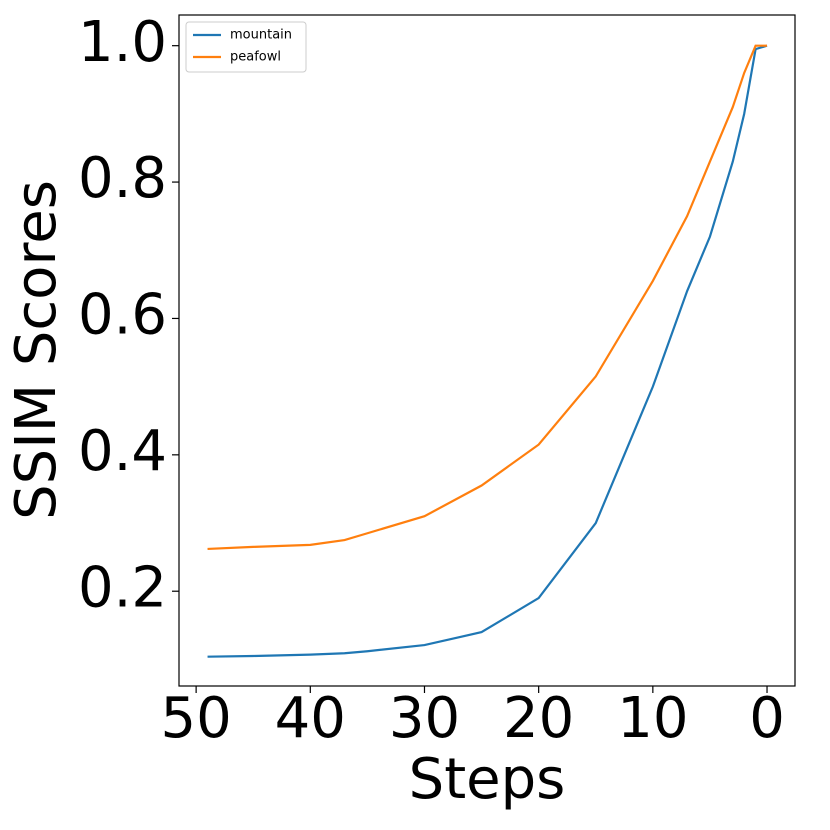  I want to click on y-tick-label: 0.8, so click(122, 178).